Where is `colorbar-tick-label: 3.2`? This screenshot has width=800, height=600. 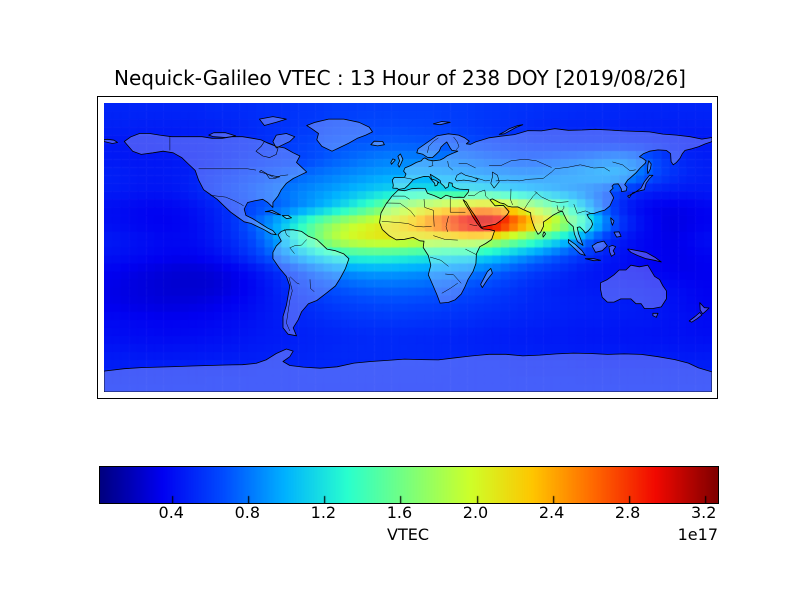
colorbar-tick-label: 3.2 is located at coordinates (703, 512).